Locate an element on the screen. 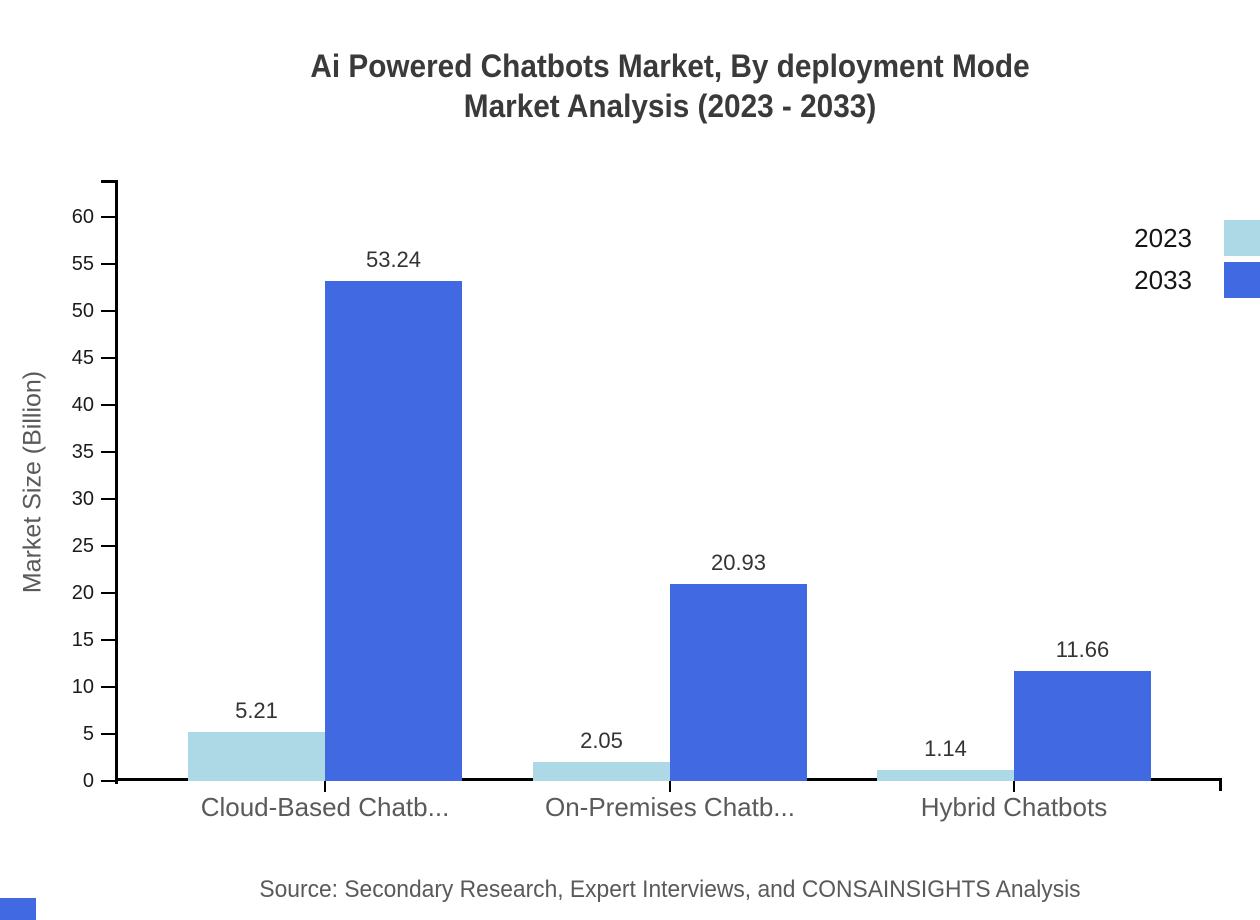 The height and width of the screenshot is (920, 1260). y-axis-tick-label: 35 is located at coordinates (82, 452).